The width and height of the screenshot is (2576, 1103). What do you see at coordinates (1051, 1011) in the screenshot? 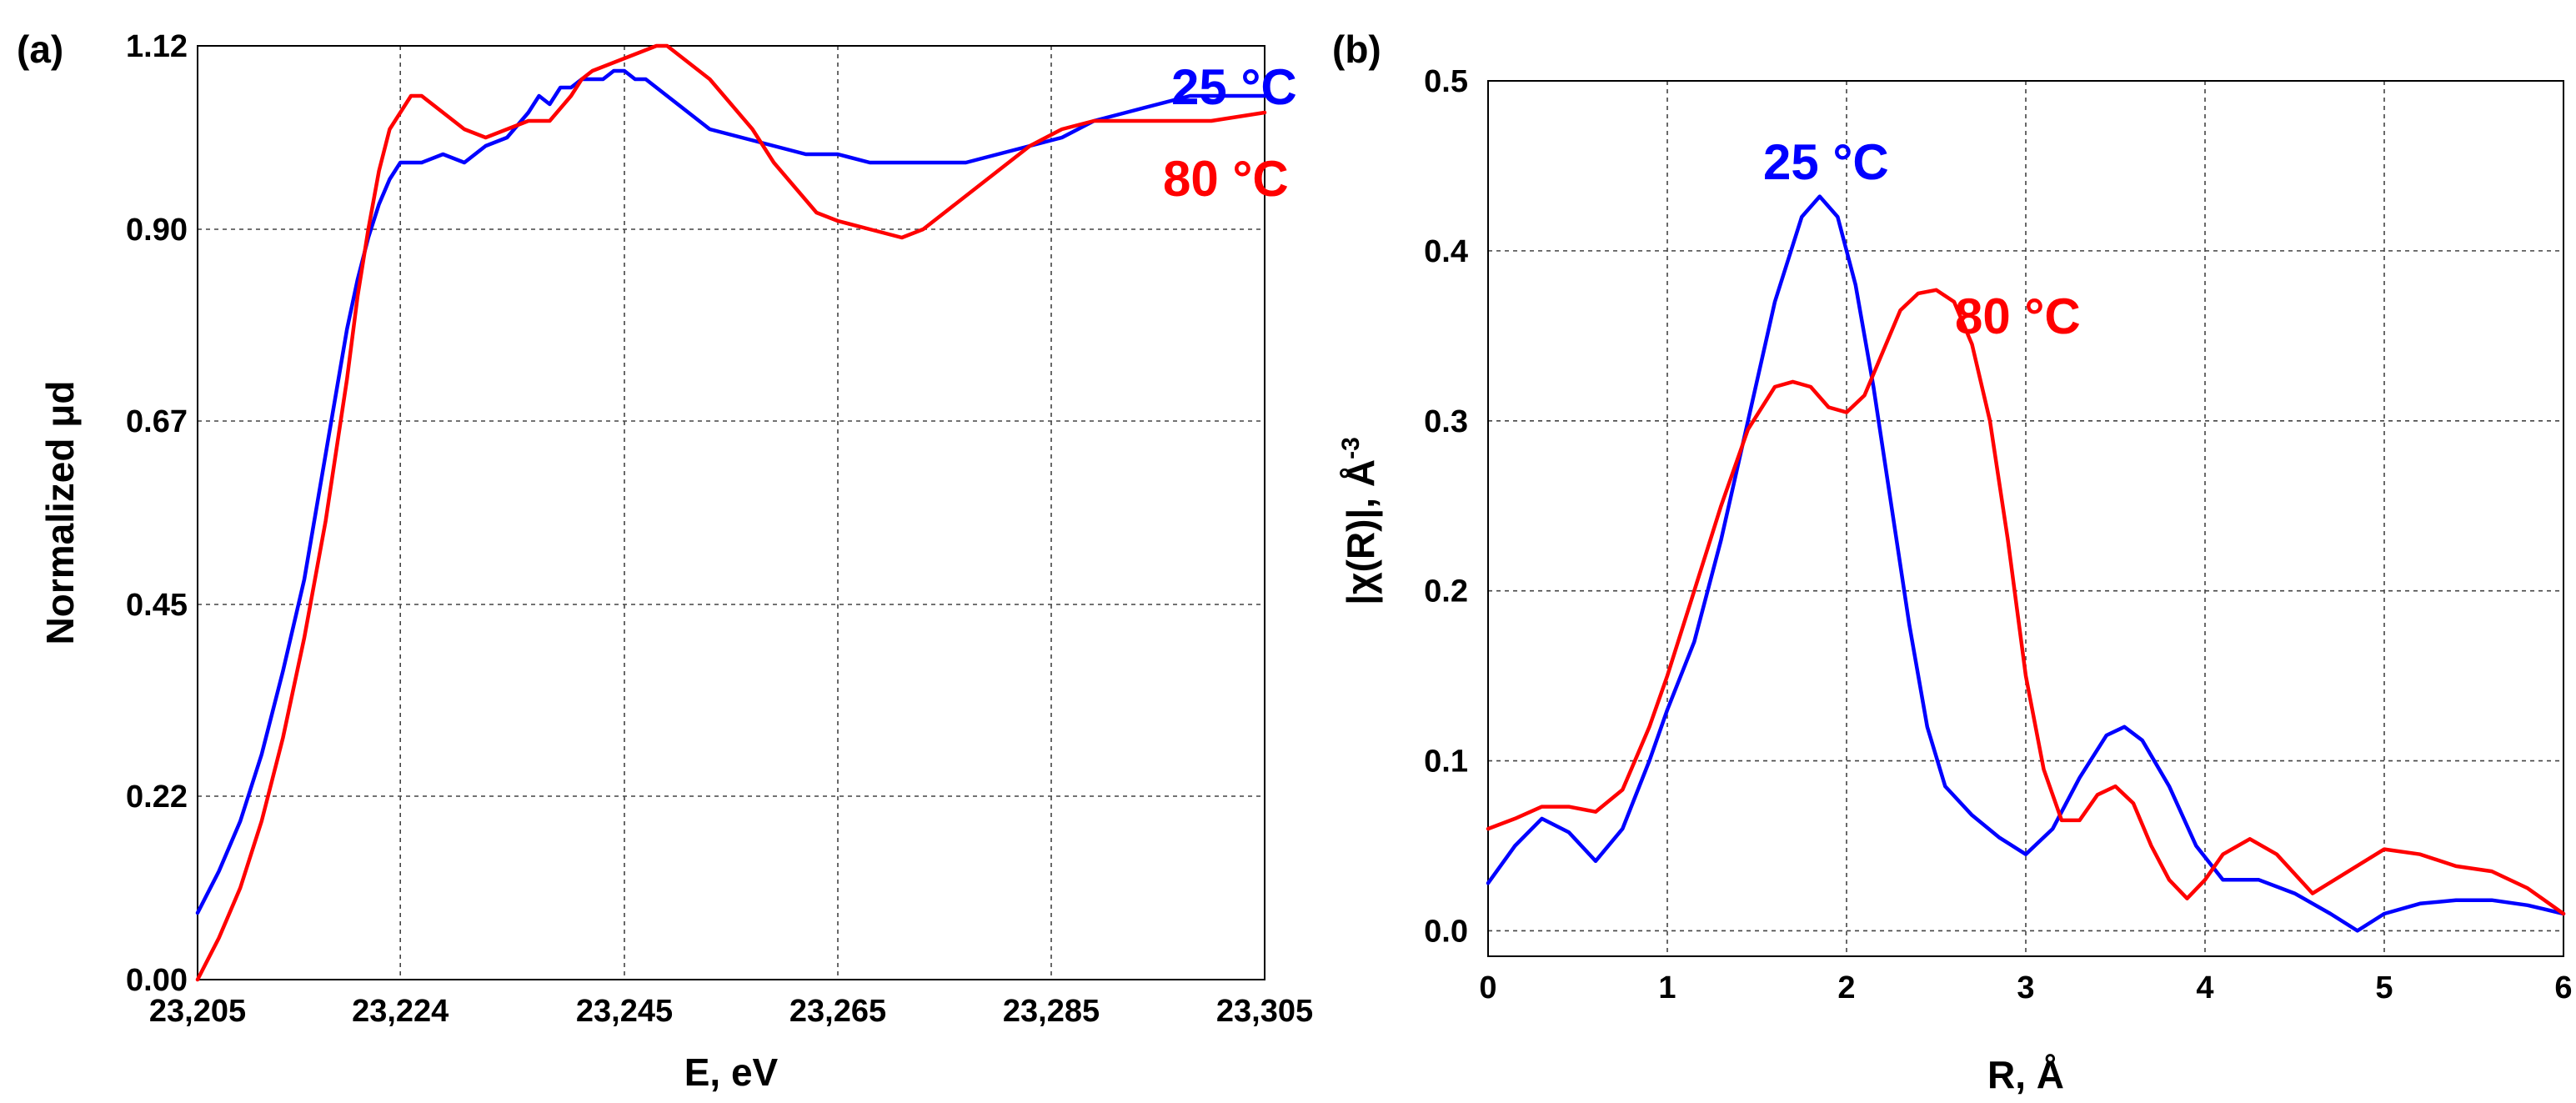
I see `panel-a-x-tick-label: 23,285` at bounding box center [1051, 1011].